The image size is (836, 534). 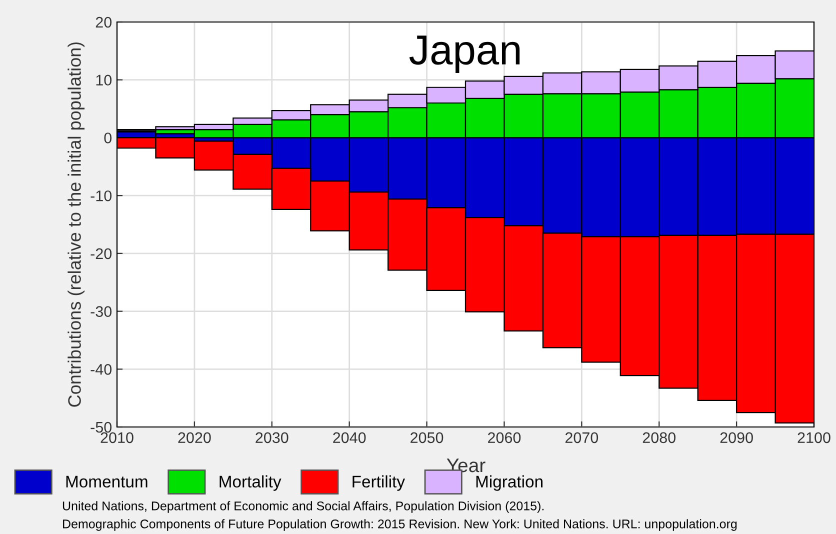 What do you see at coordinates (101, 254) in the screenshot?
I see `y-tick-label: -20` at bounding box center [101, 254].